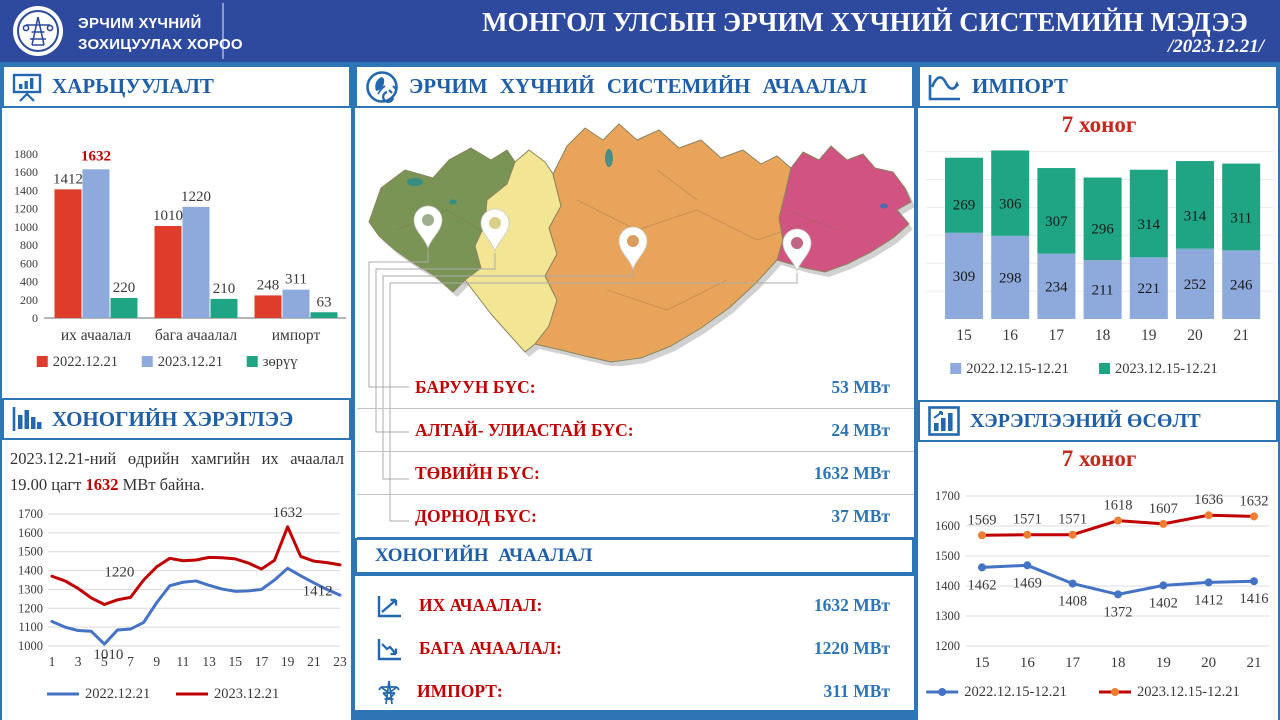 This screenshot has width=1280, height=720. I want to click on svg-text: 221, so click(1149, 289).